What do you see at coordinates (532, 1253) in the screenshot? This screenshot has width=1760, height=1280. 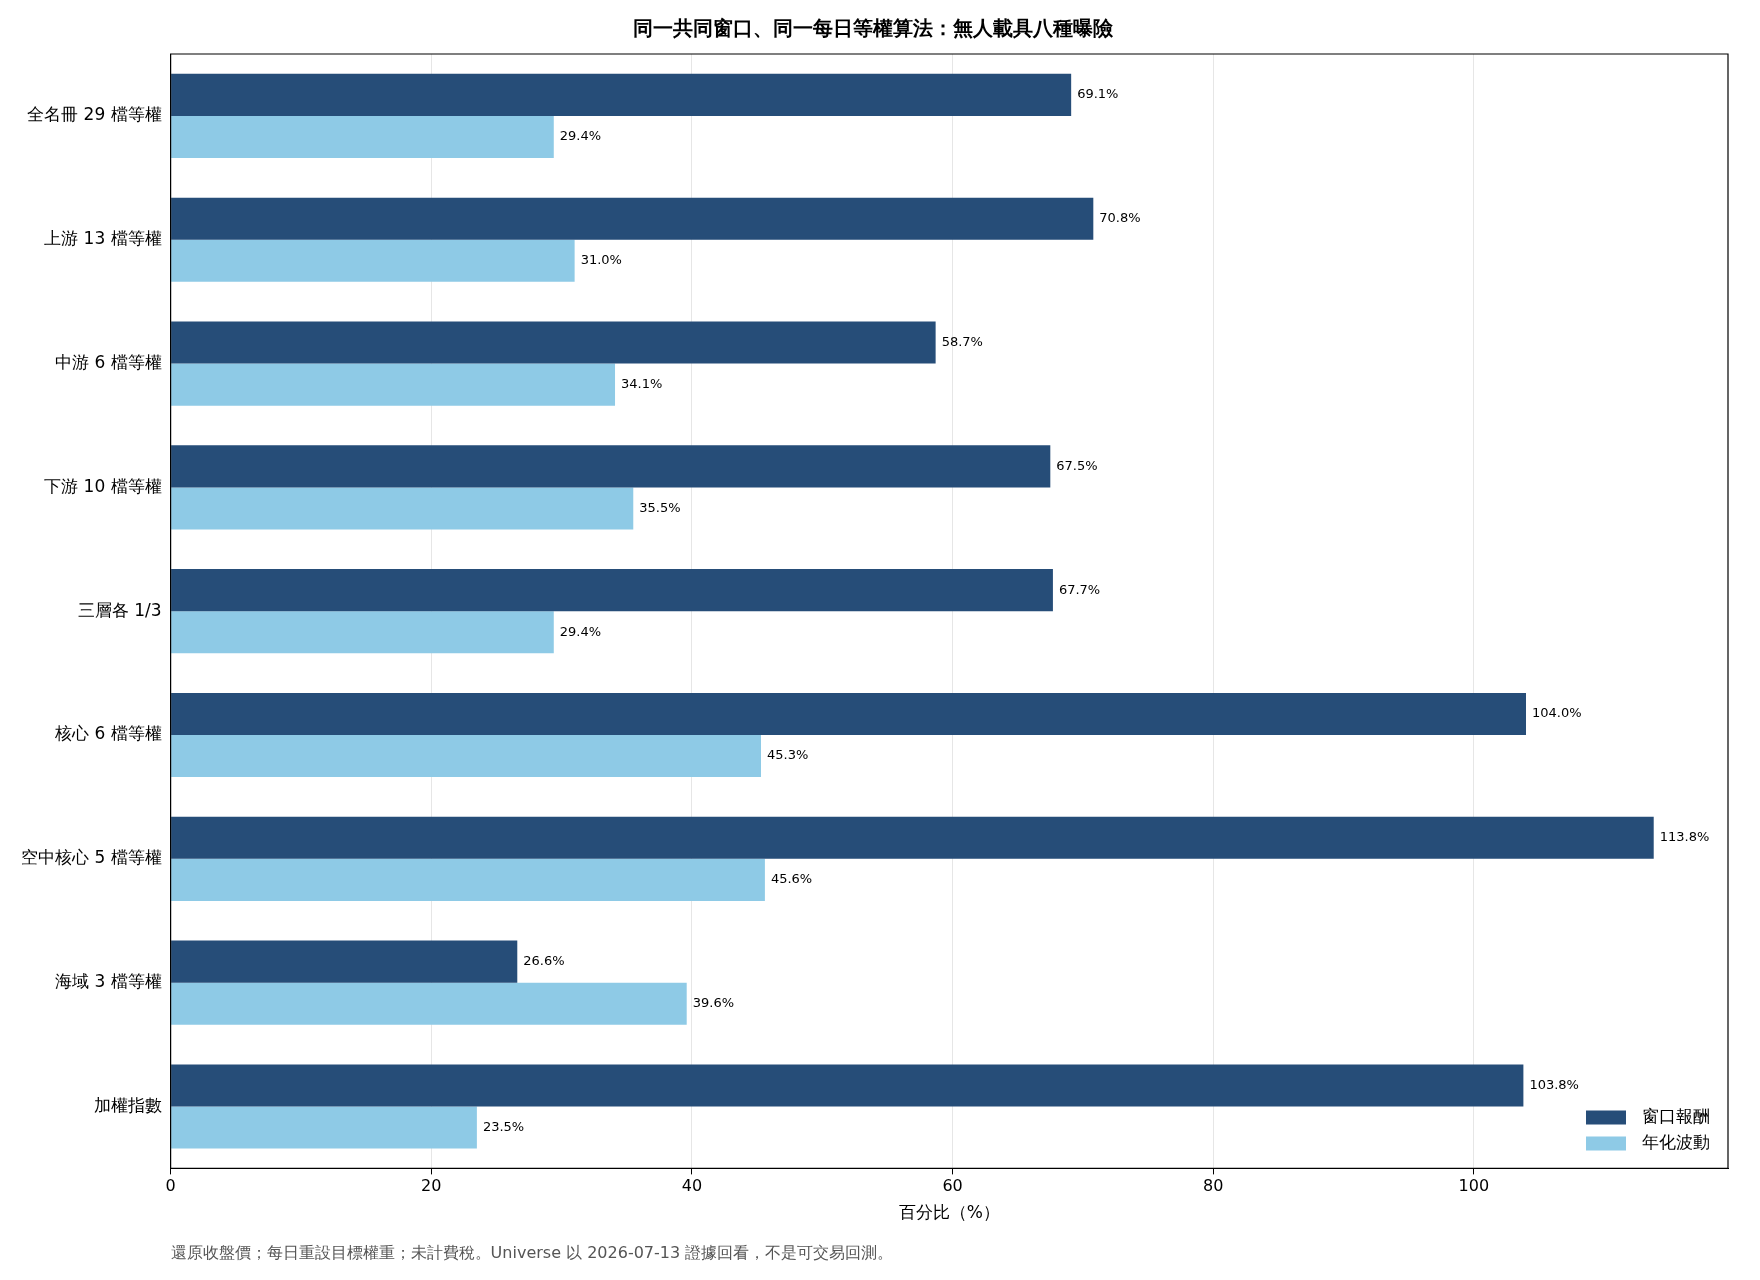 I see `text: 還原收盤價；每日重設目標權重；未計費稅。Universe 以 2026-07-13 證據回看，不是可交易回測。` at bounding box center [532, 1253].